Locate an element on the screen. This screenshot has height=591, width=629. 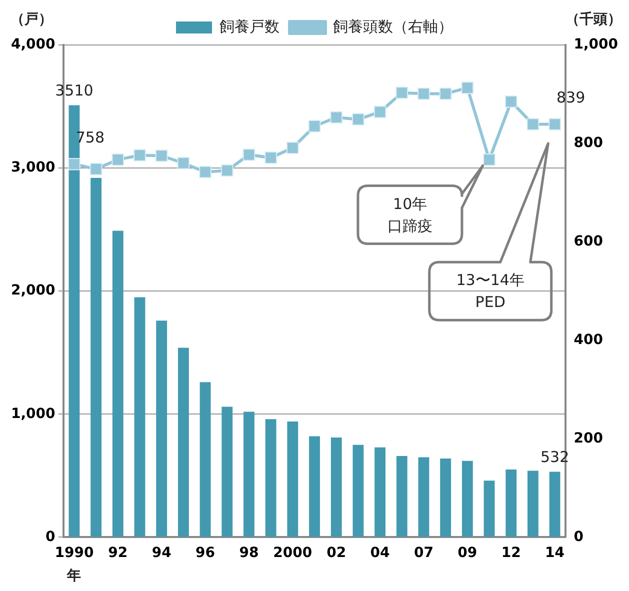
x-tick-label: 09 is located at coordinates (468, 553).